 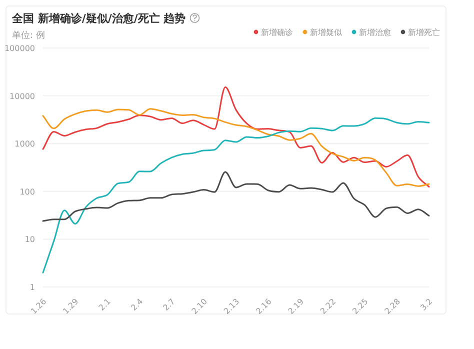 What do you see at coordinates (24, 144) in the screenshot?
I see `y-tick-label: 1000` at bounding box center [24, 144].